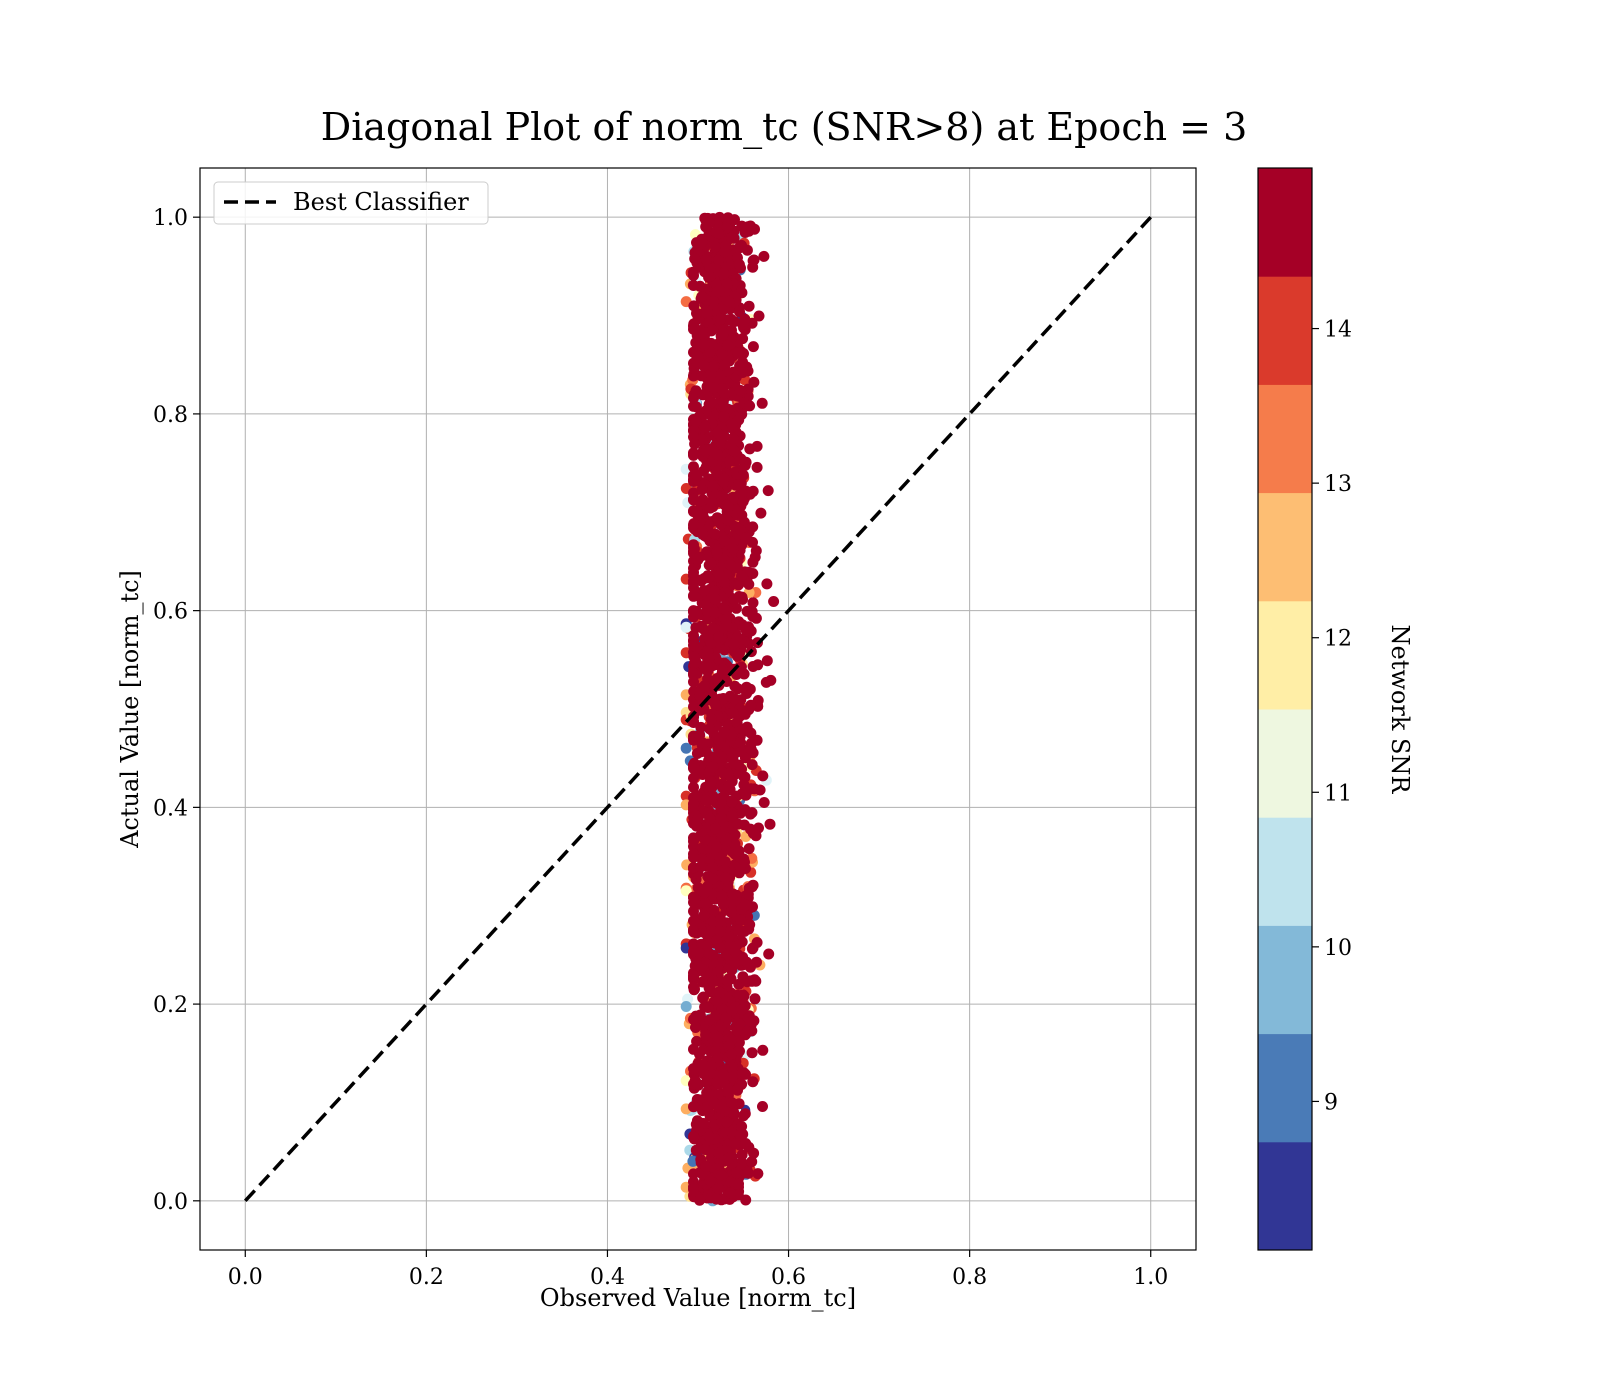 The height and width of the screenshot is (1400, 1600). I want to click on x-axis-ticks: 0.0 0.2 0.4 0.6 0.8 1.0, so click(698, 1270).